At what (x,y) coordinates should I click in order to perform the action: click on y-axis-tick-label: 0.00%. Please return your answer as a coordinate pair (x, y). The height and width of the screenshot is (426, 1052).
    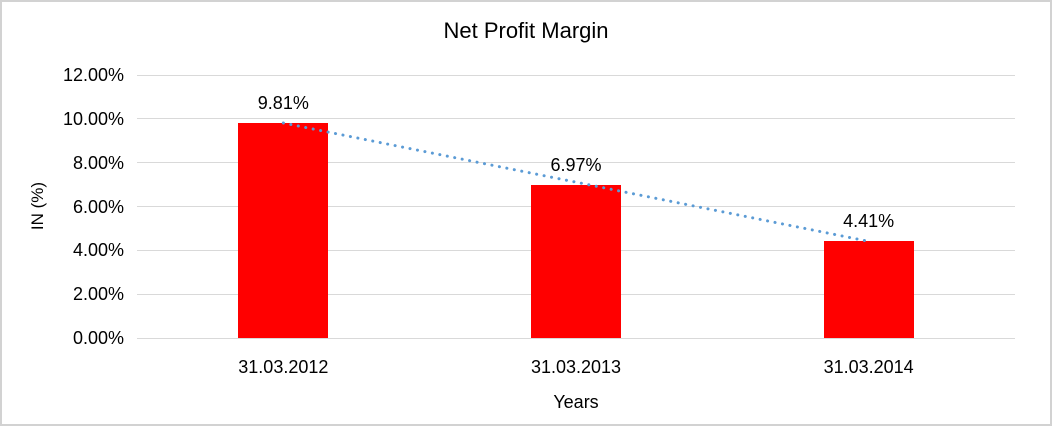
    Looking at the image, I should click on (98, 338).